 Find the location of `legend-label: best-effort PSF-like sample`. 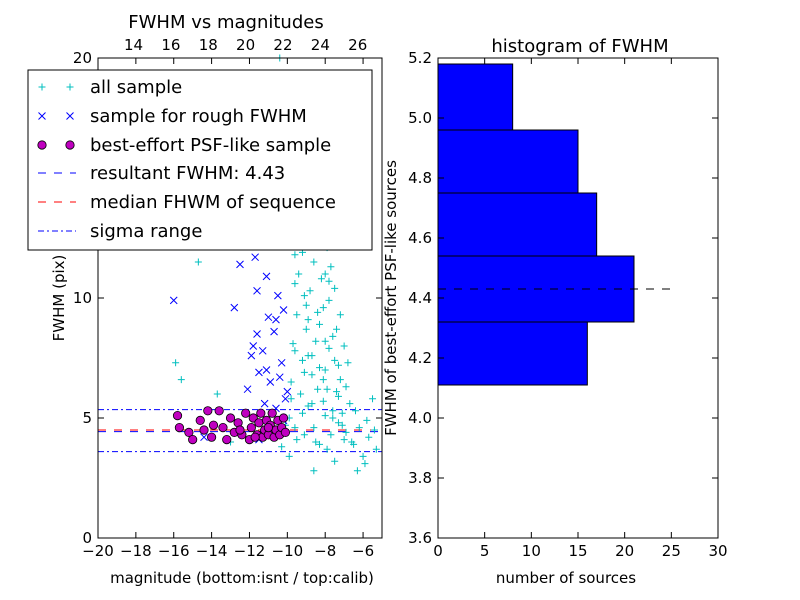

legend-label: best-effort PSF-like sample is located at coordinates (210, 145).